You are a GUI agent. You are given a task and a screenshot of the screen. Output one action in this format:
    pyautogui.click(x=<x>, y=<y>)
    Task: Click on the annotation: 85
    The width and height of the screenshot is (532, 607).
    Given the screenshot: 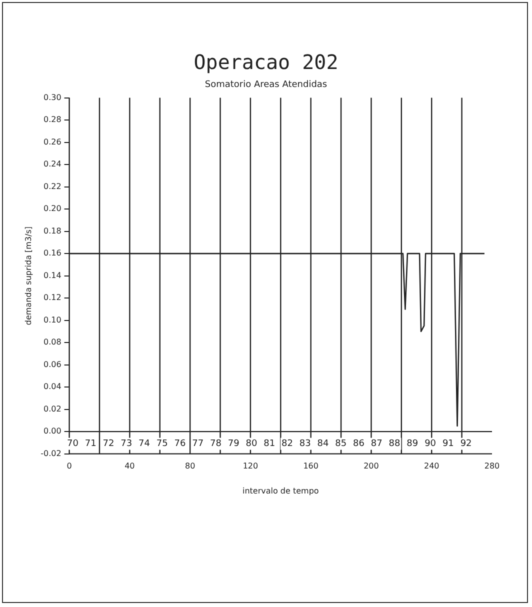 What is the action you would take?
    pyautogui.click(x=341, y=444)
    